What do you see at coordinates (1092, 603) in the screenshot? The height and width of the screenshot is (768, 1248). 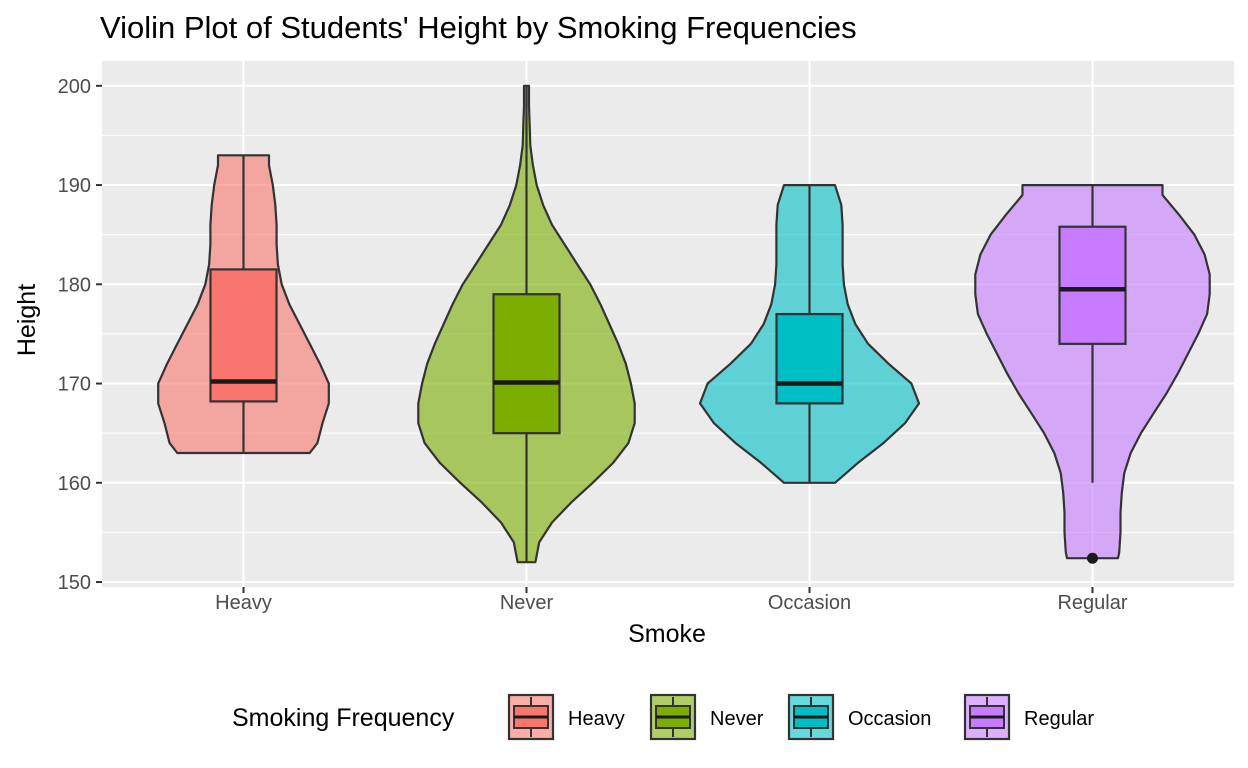 I see `x-tick-label: Regular` at bounding box center [1092, 603].